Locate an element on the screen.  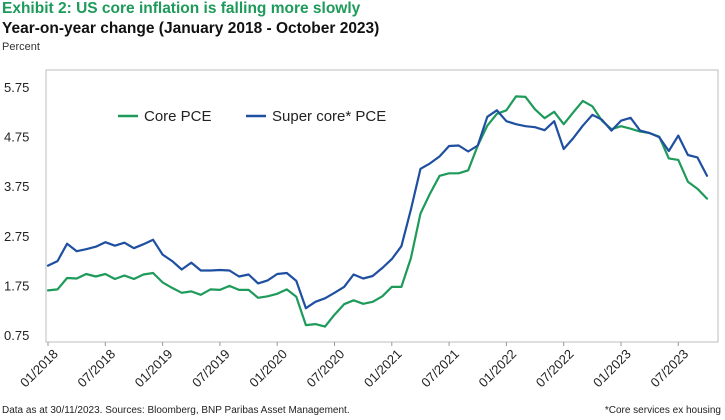
x-tick-label: 07/2018 is located at coordinates (96, 368).